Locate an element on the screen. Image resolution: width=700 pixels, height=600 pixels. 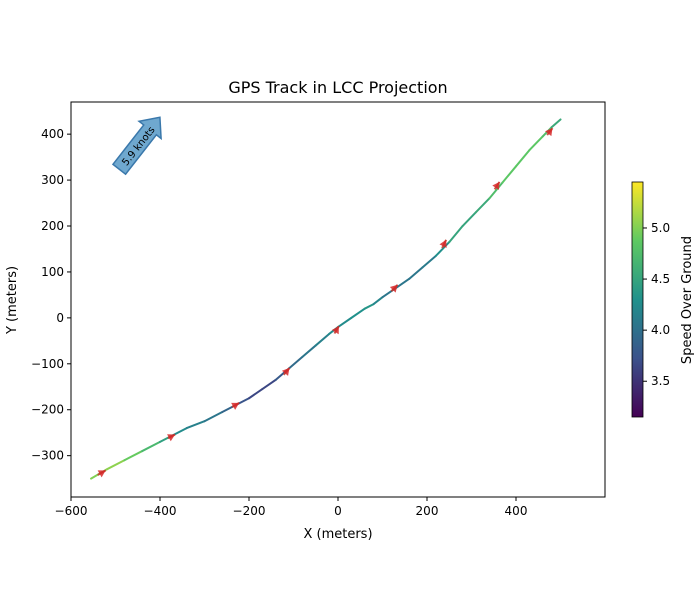
y-tick-label: 0 is located at coordinates (60, 318).